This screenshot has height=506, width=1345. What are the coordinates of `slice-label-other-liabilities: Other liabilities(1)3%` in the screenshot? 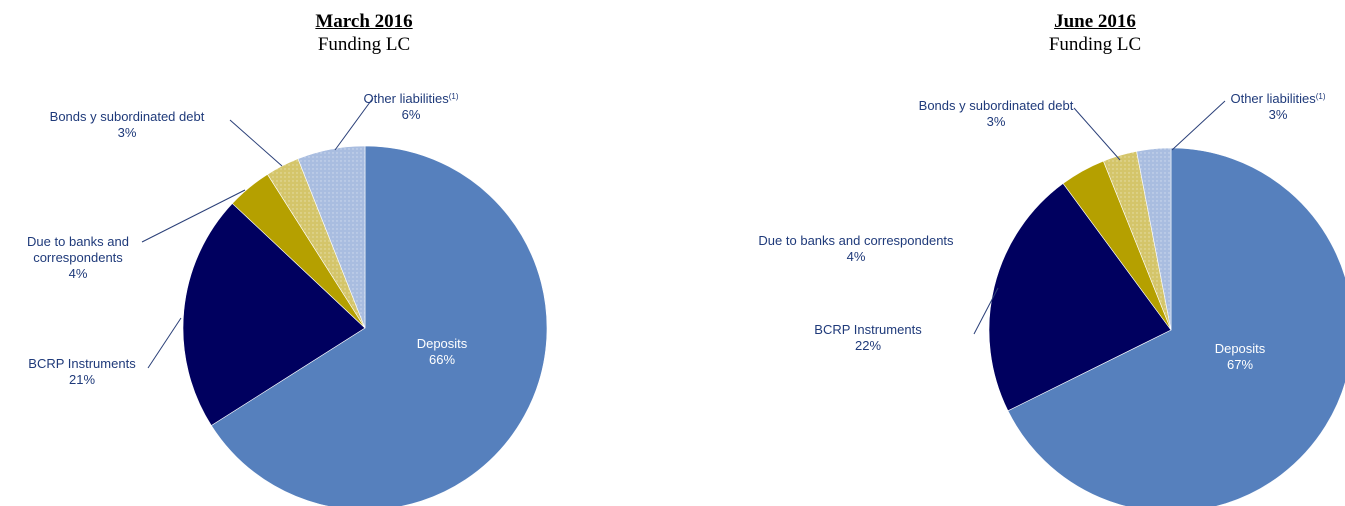 It's located at (1277, 106).